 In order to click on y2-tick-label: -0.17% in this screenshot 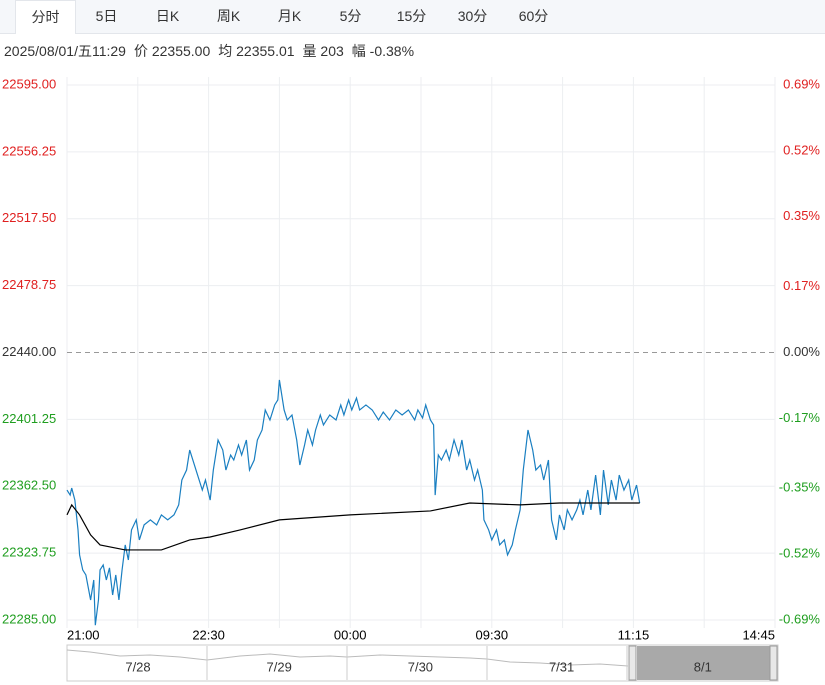, I will do `click(800, 417)`.